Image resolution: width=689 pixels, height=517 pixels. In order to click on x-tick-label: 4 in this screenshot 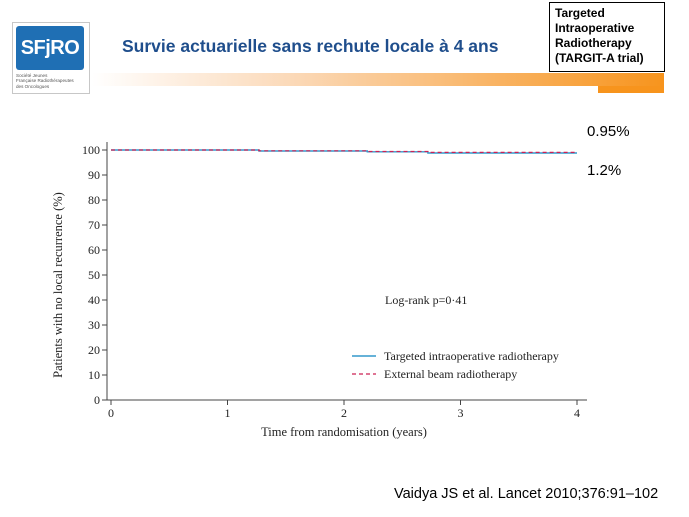, I will do `click(577, 413)`.